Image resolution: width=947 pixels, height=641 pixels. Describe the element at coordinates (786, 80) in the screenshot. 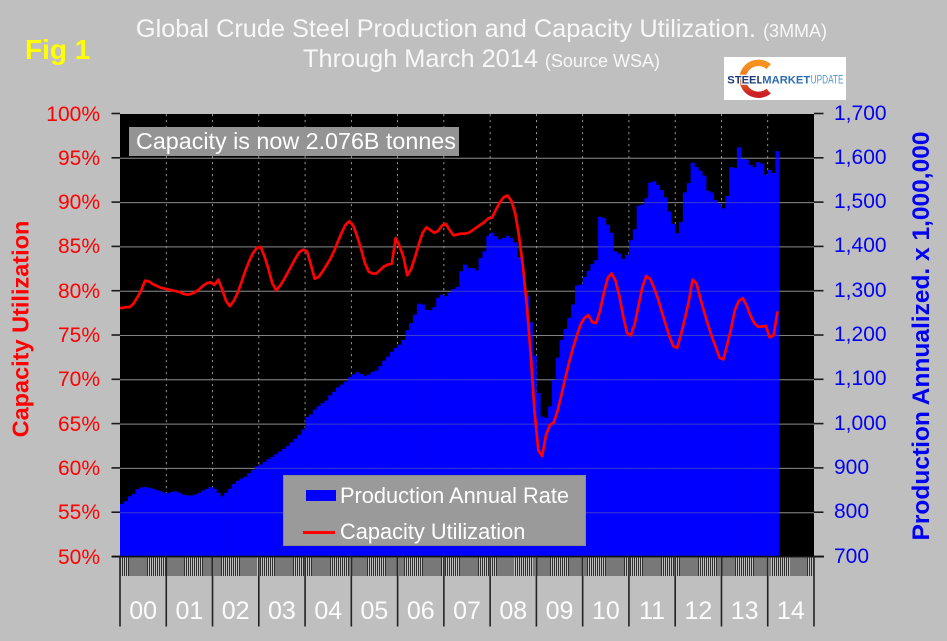

I see `svg-text: MARKET` at that location.